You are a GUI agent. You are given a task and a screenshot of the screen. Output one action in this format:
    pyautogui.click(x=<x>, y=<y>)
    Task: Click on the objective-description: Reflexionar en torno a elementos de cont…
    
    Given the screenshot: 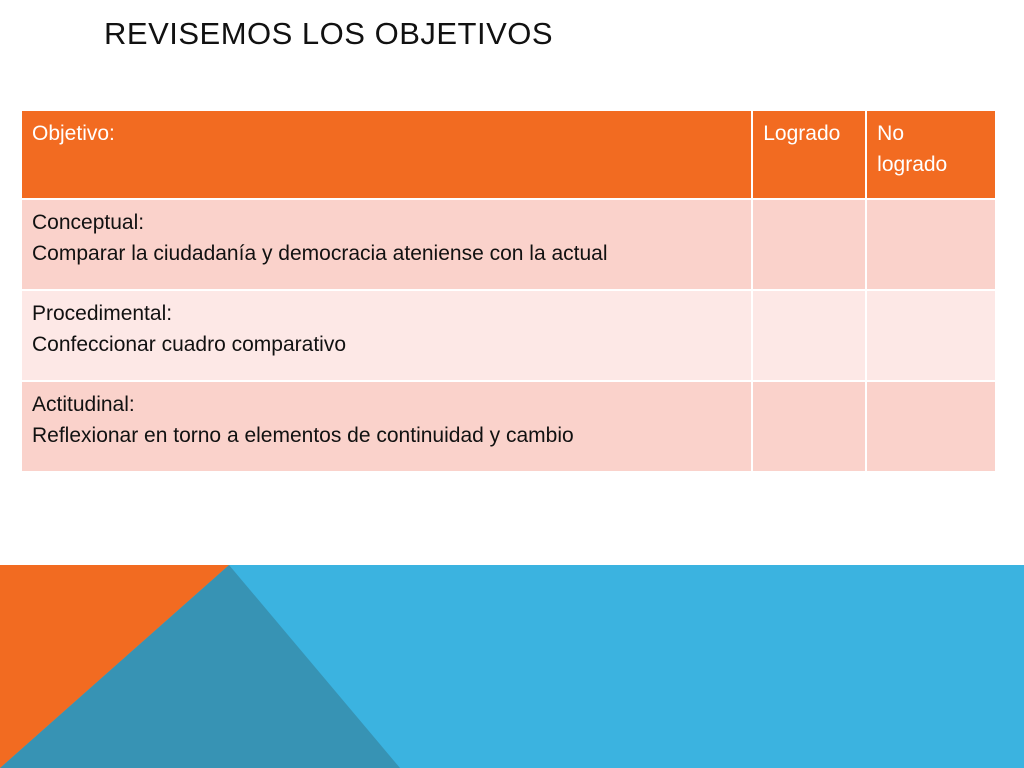 What is the action you would take?
    pyautogui.click(x=303, y=435)
    